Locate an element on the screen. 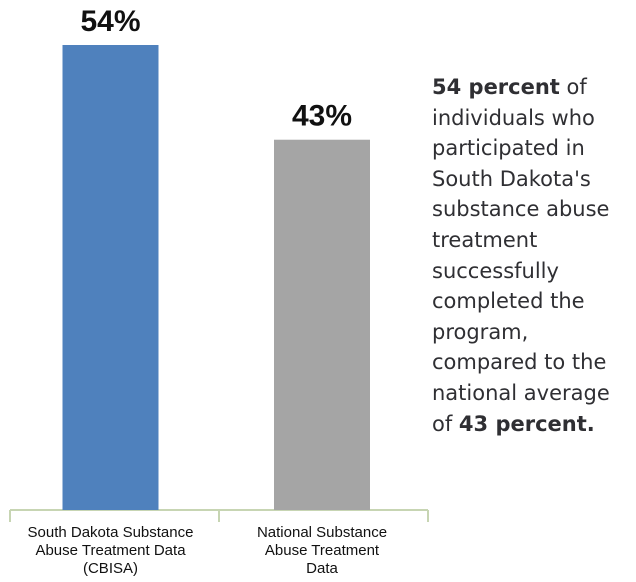  description-line-1: 54 percent of is located at coordinates (534, 87).